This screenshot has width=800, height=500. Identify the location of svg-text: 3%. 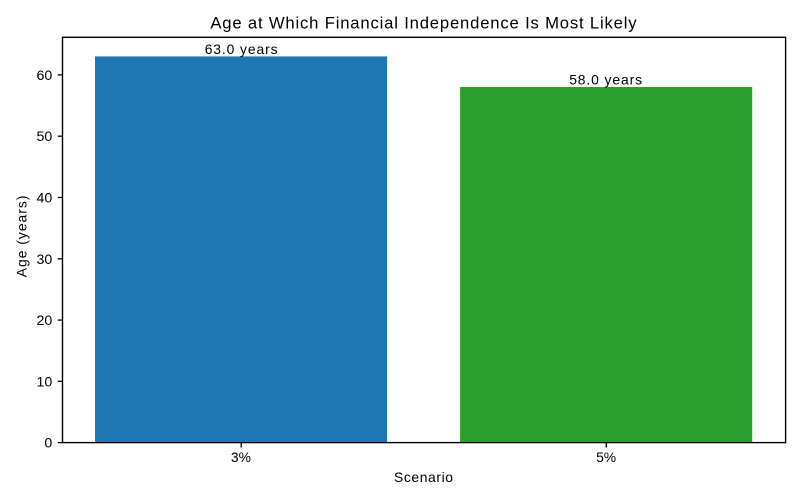
(241, 457).